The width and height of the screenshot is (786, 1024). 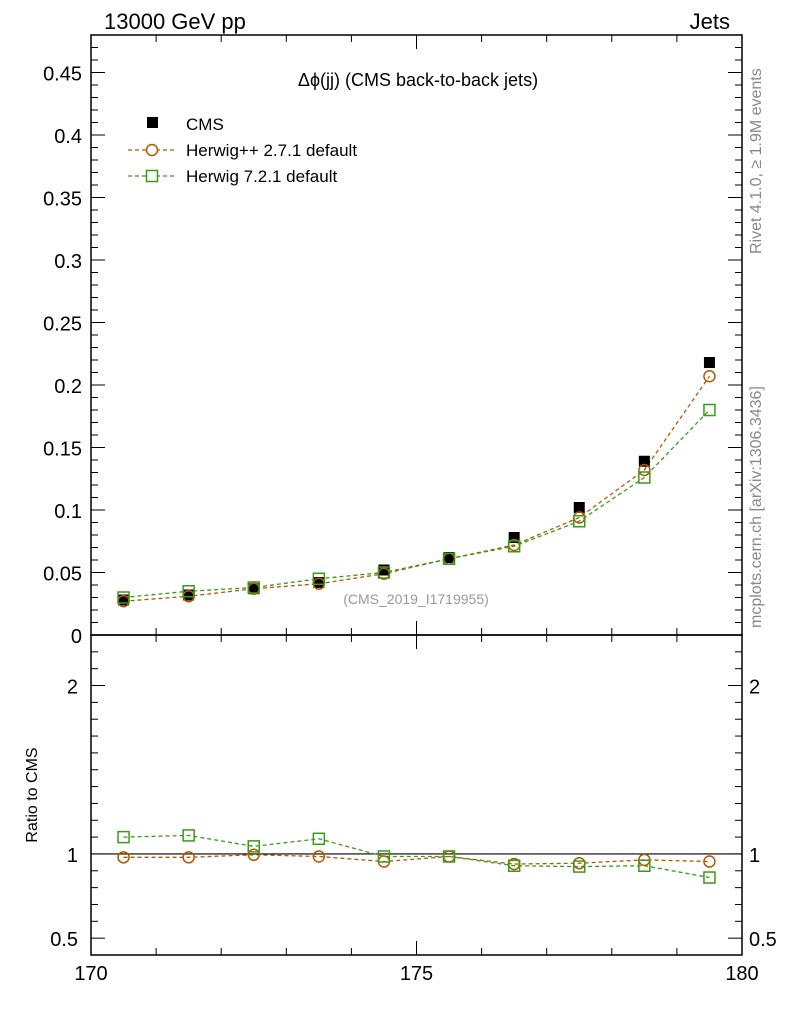 I want to click on main-y-tick-label: 0.25, so click(x=62, y=325).